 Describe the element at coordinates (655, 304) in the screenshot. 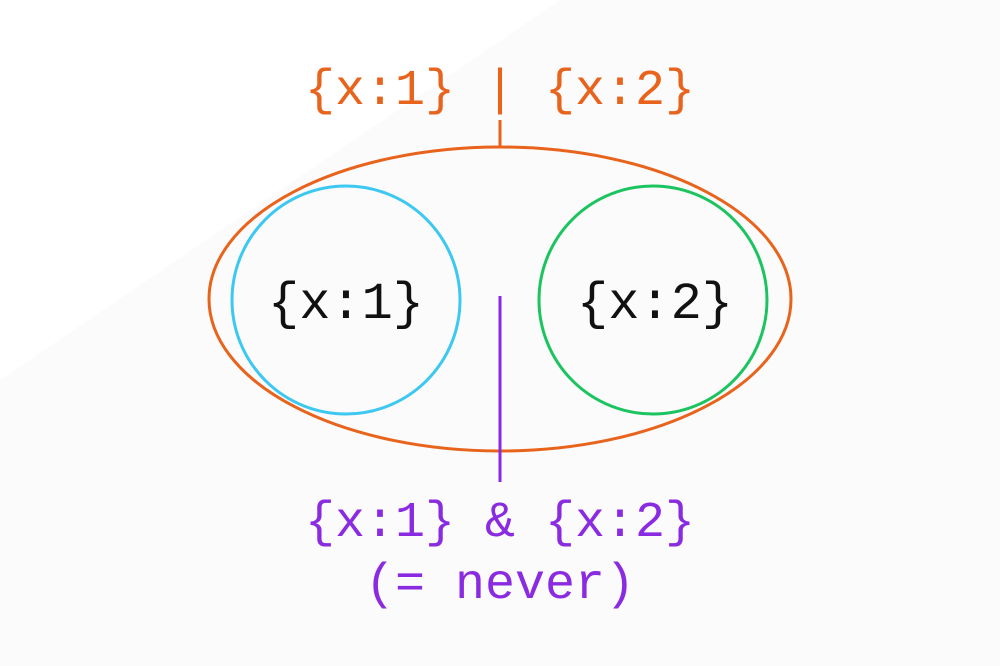

I see `right-set-label: {x:2}` at that location.